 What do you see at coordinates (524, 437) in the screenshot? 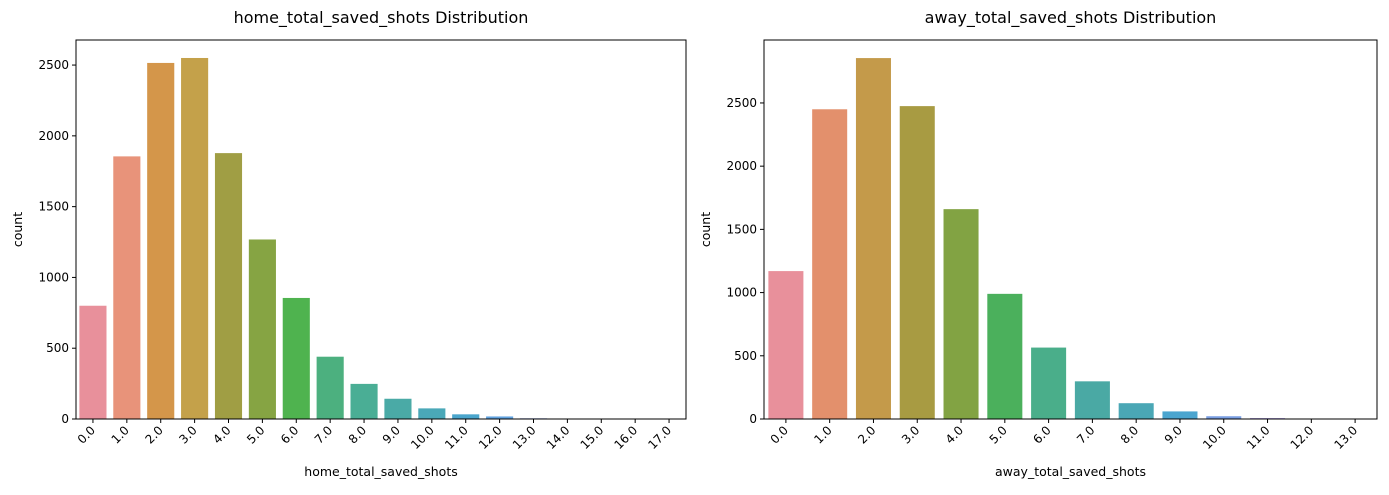
I see `home-xtick-label: 13.0` at bounding box center [524, 437].